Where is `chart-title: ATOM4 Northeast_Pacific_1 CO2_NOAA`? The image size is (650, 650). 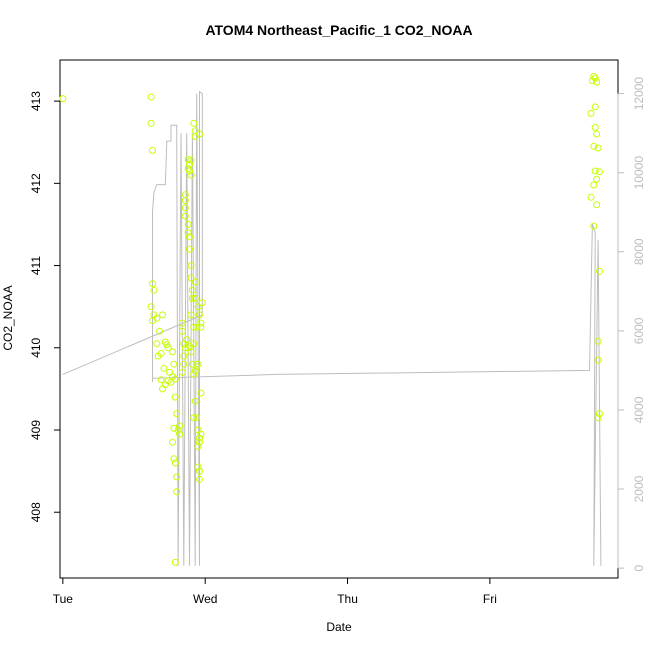 chart-title: ATOM4 Northeast_Pacific_1 CO2_NOAA is located at coordinates (338, 30).